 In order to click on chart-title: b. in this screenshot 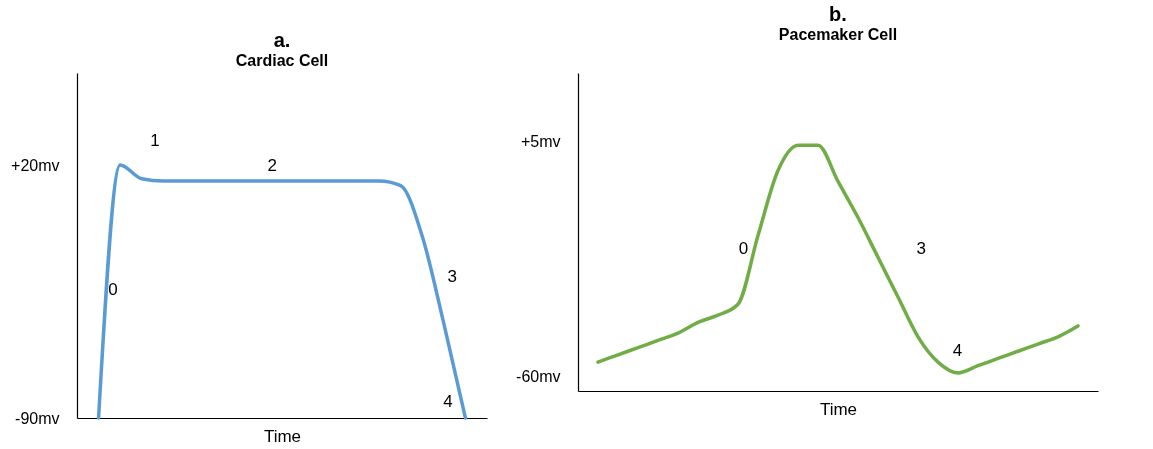, I will do `click(838, 14)`.